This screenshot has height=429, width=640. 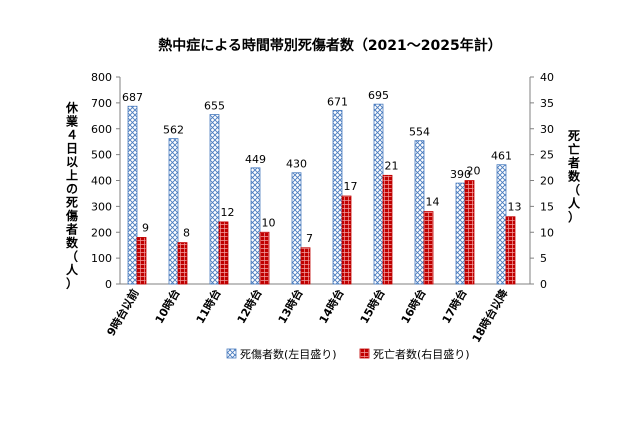 I want to click on data-label-injured: 695, so click(x=378, y=95).